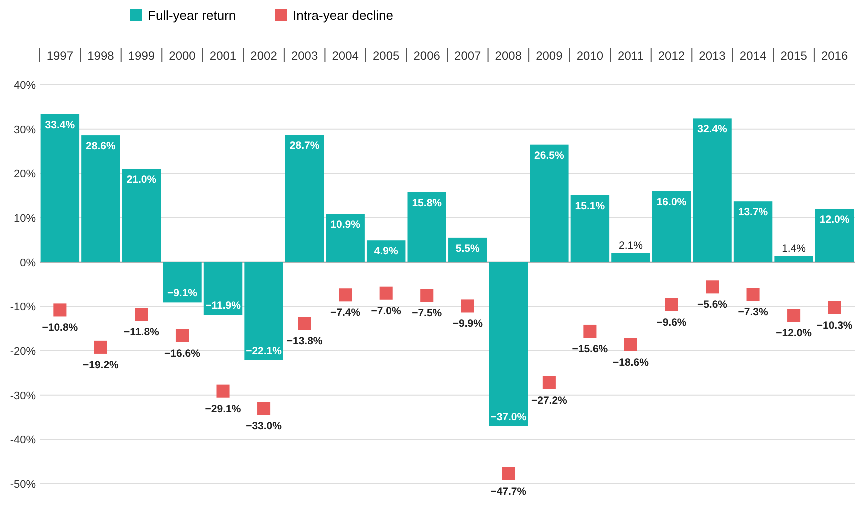 Image resolution: width=861 pixels, height=508 pixels. Describe the element at coordinates (101, 56) in the screenshot. I see `x-tick-label: 1998` at that location.